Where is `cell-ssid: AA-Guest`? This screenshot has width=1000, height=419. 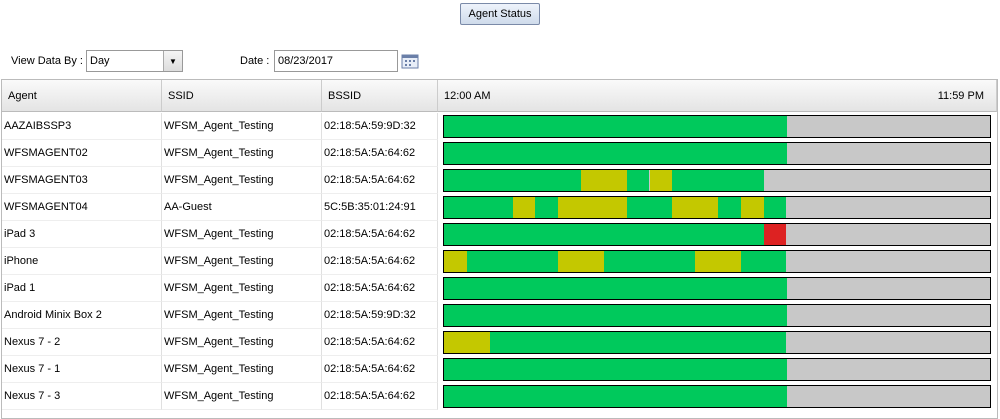 cell-ssid: AA-Guest is located at coordinates (242, 207).